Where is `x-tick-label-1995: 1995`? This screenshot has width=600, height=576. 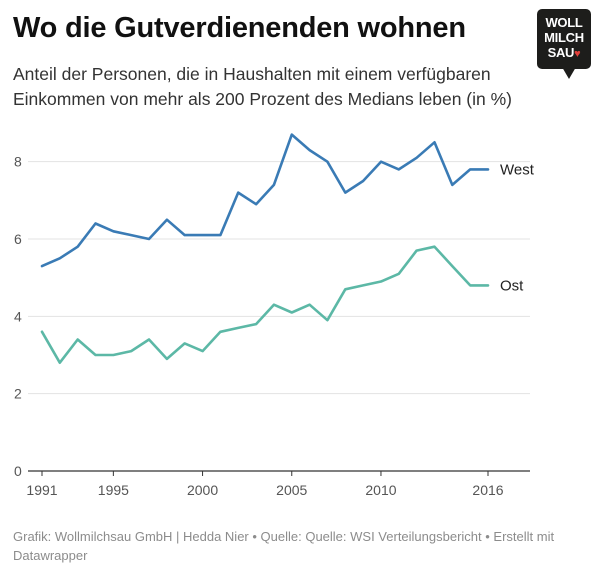 x-tick-label-1995: 1995 is located at coordinates (113, 490).